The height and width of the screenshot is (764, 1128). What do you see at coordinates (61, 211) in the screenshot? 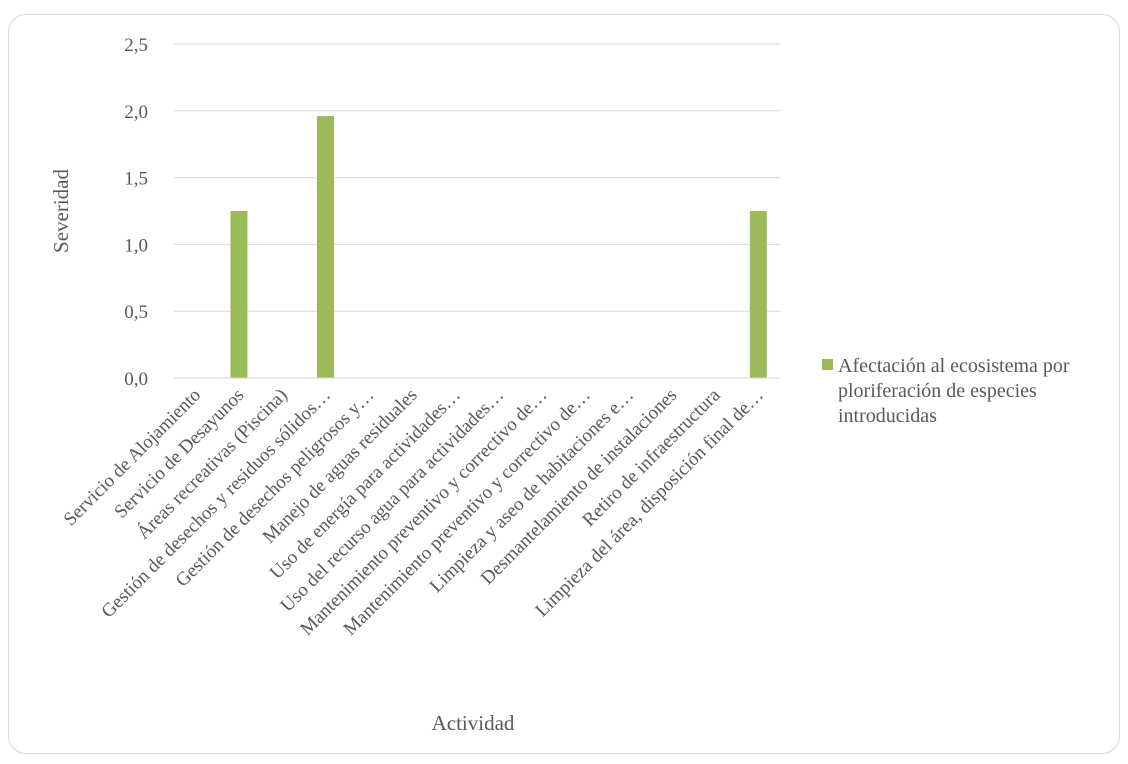
I see `y-axis-title: Severidad` at bounding box center [61, 211].